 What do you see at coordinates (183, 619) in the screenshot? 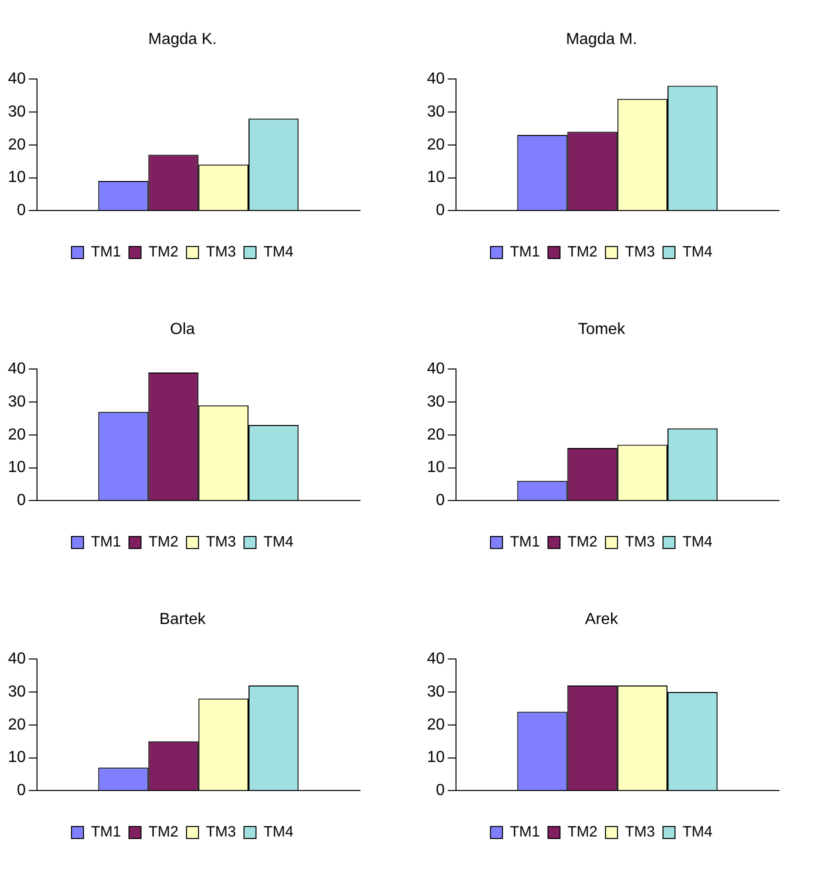
I see `chart-title: Bartek` at bounding box center [183, 619].